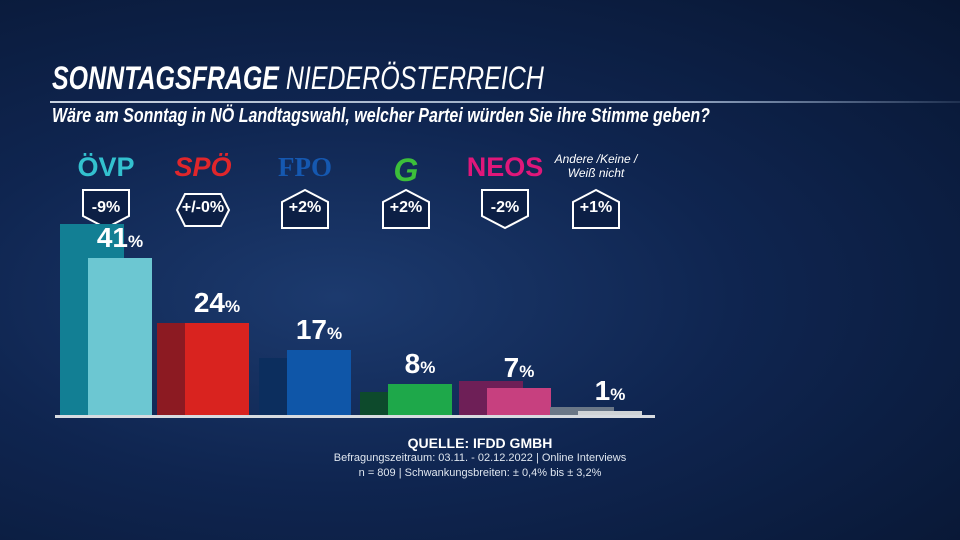 The width and height of the screenshot is (960, 540). What do you see at coordinates (505, 102) in the screenshot?
I see `title-divider` at bounding box center [505, 102].